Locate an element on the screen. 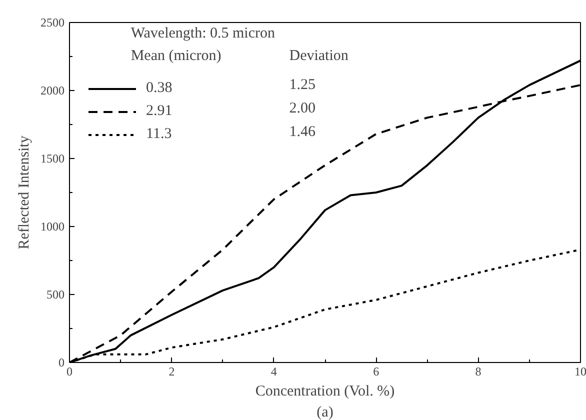  x-tick-label: 10 is located at coordinates (580, 371).